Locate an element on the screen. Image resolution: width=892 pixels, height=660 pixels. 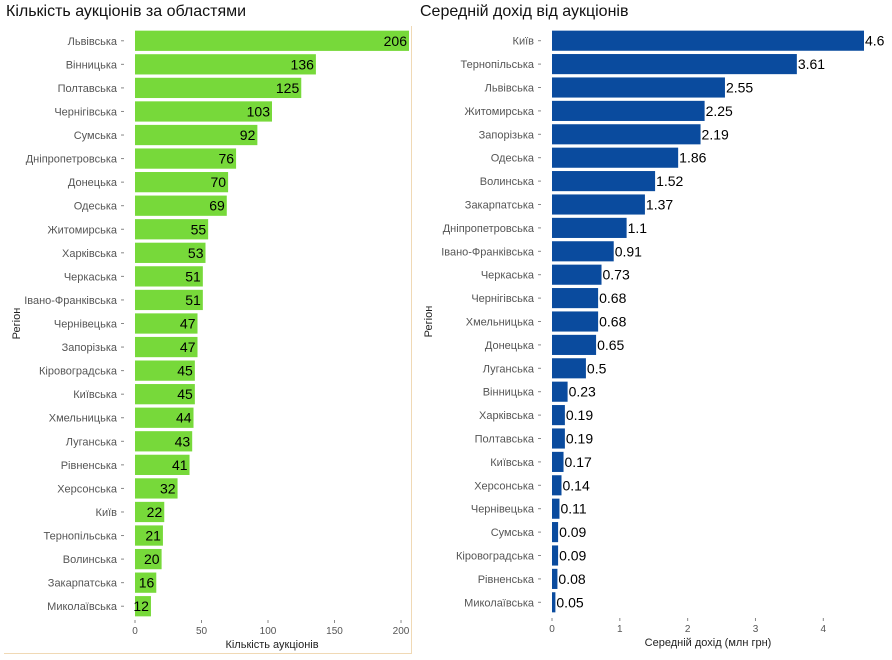
data-label: 0.17 is located at coordinates (578, 462).